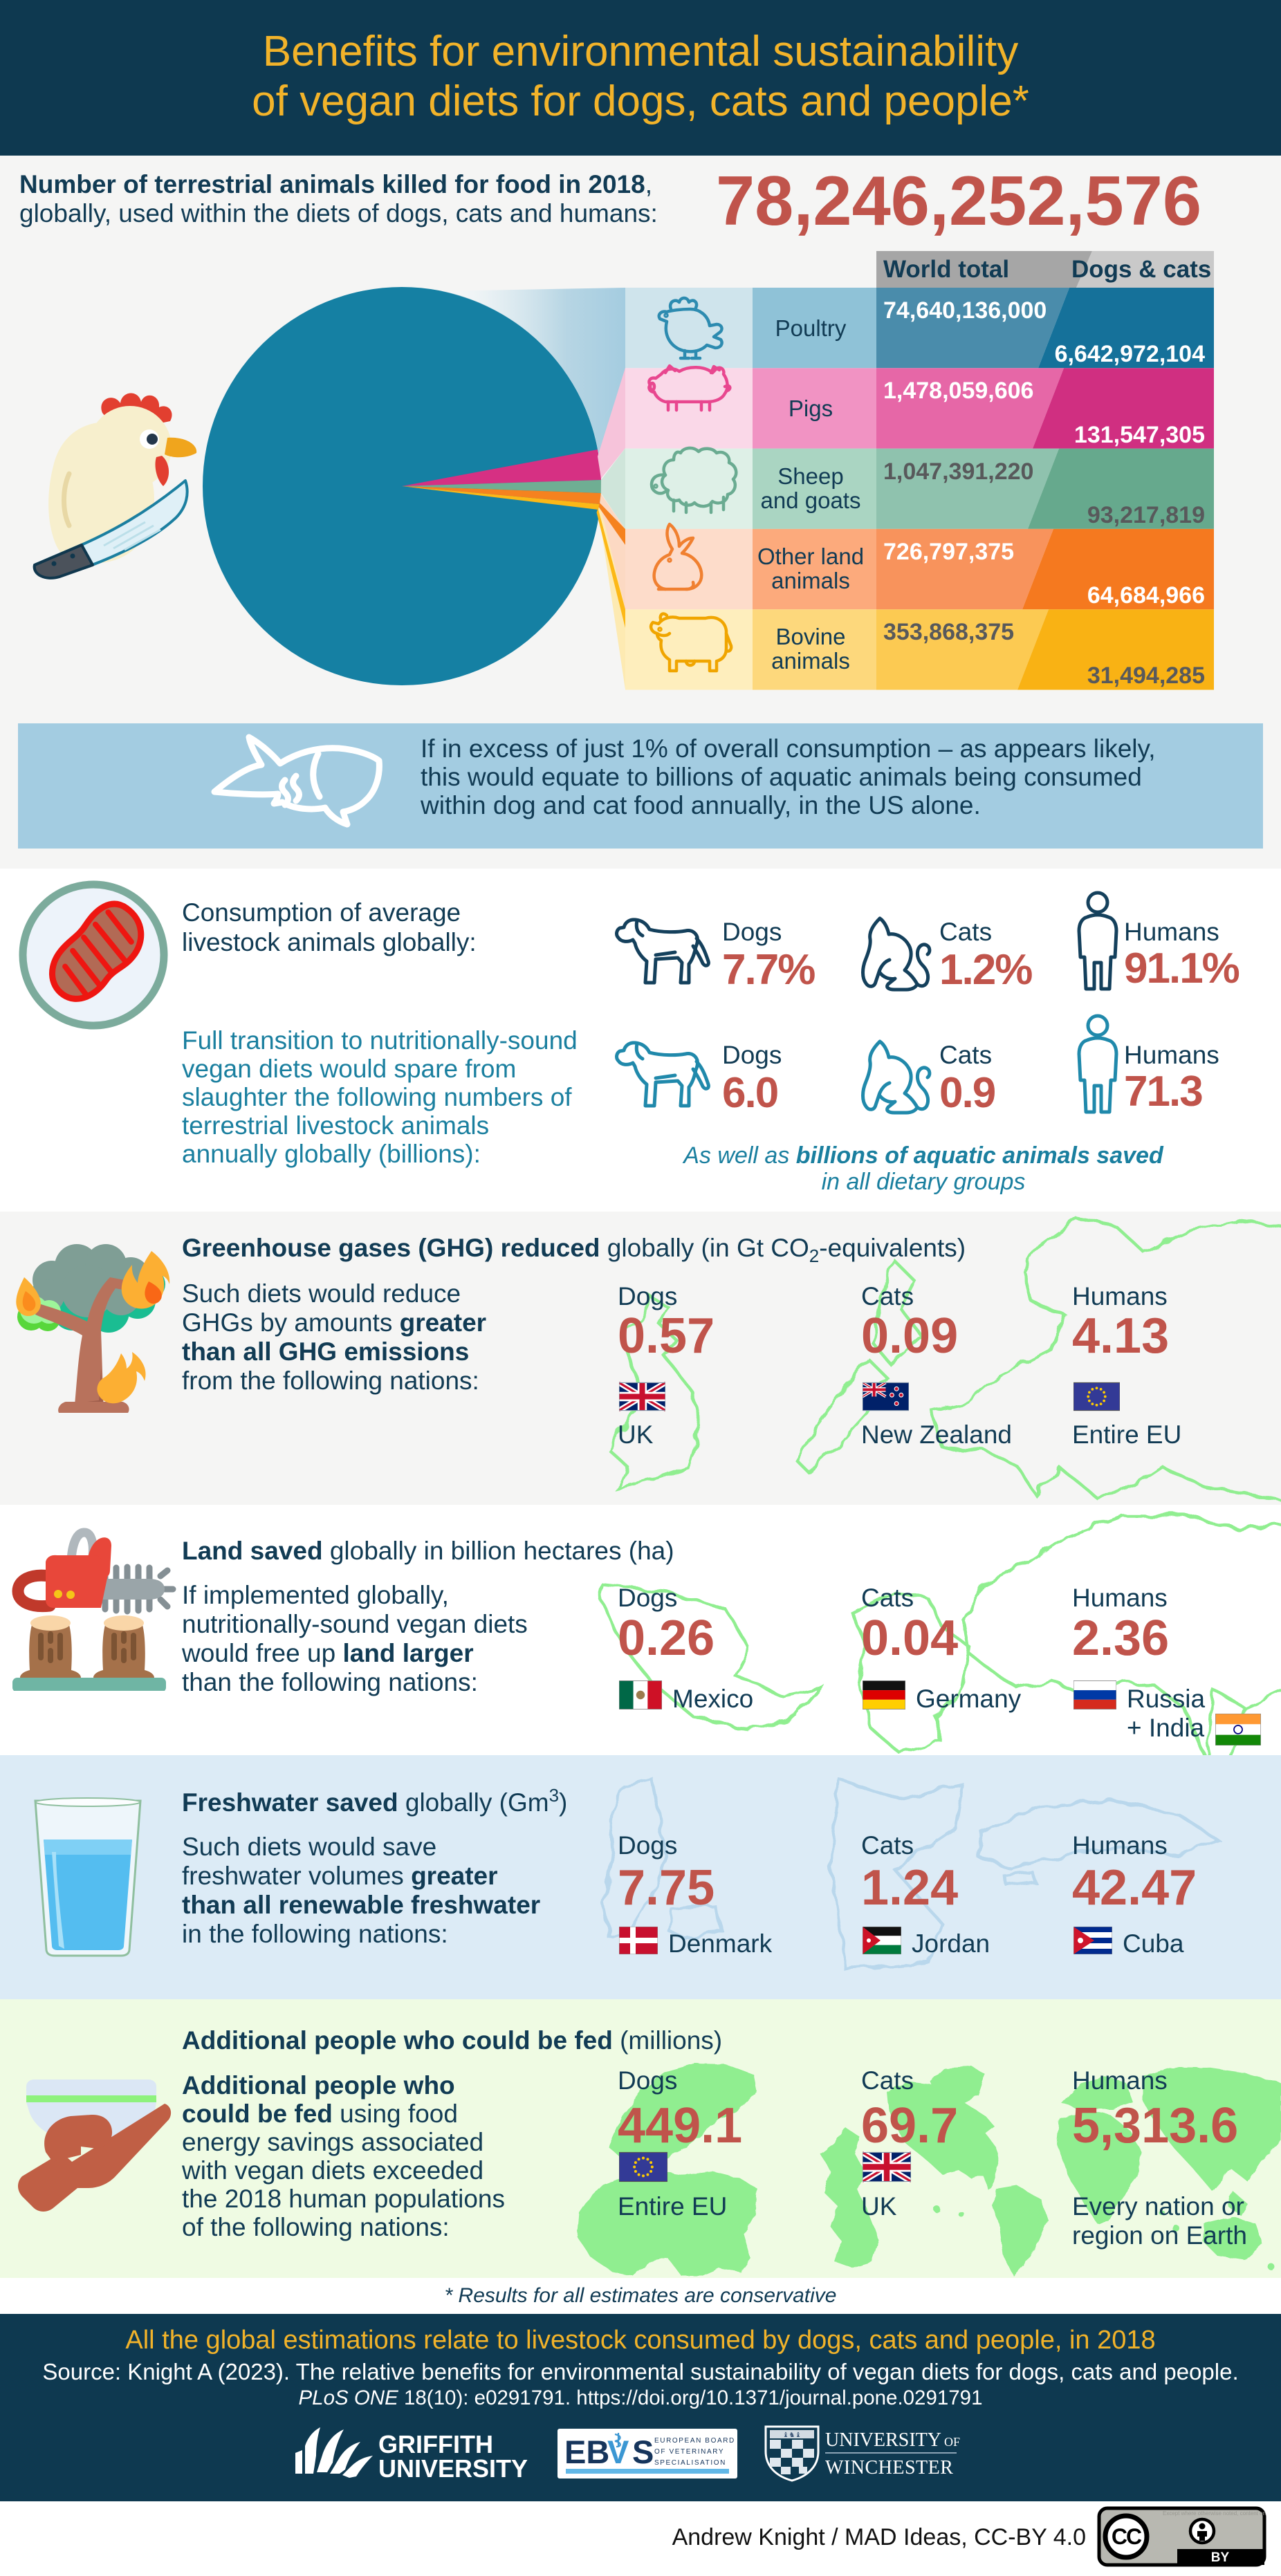 The height and width of the screenshot is (2576, 1281). Describe the element at coordinates (694, 2441) in the screenshot. I see `svg-text: EUROPEAN BOARD` at that location.